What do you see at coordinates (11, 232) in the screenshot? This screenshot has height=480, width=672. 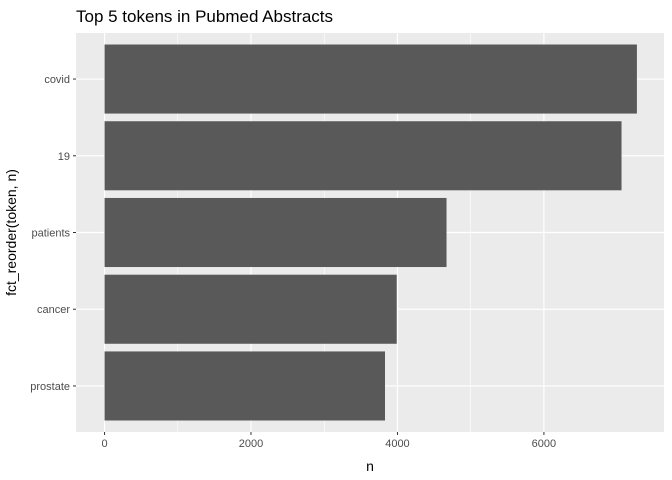 I see `y-axis-title: fct_reorder(token, n)` at bounding box center [11, 232].